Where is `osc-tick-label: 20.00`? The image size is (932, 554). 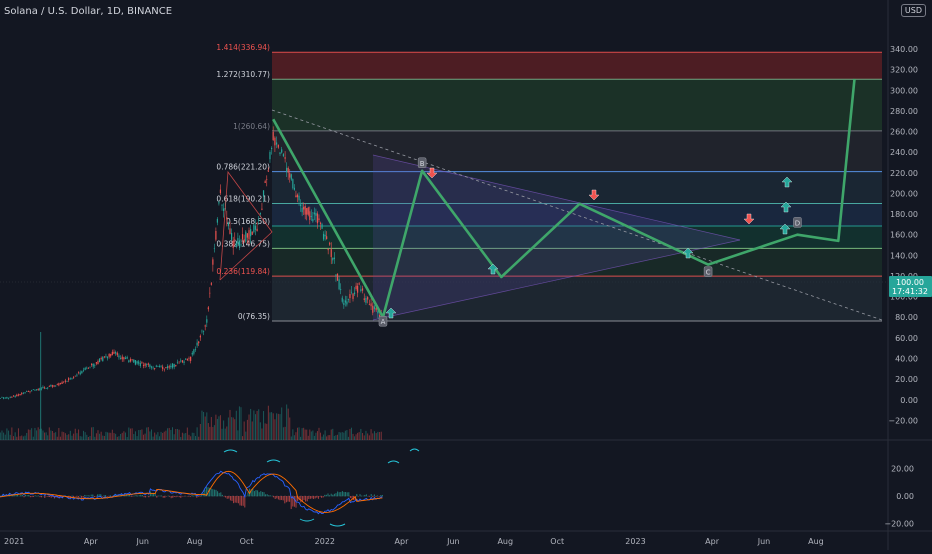 osc-tick-label: 20.00 is located at coordinates (902, 469).